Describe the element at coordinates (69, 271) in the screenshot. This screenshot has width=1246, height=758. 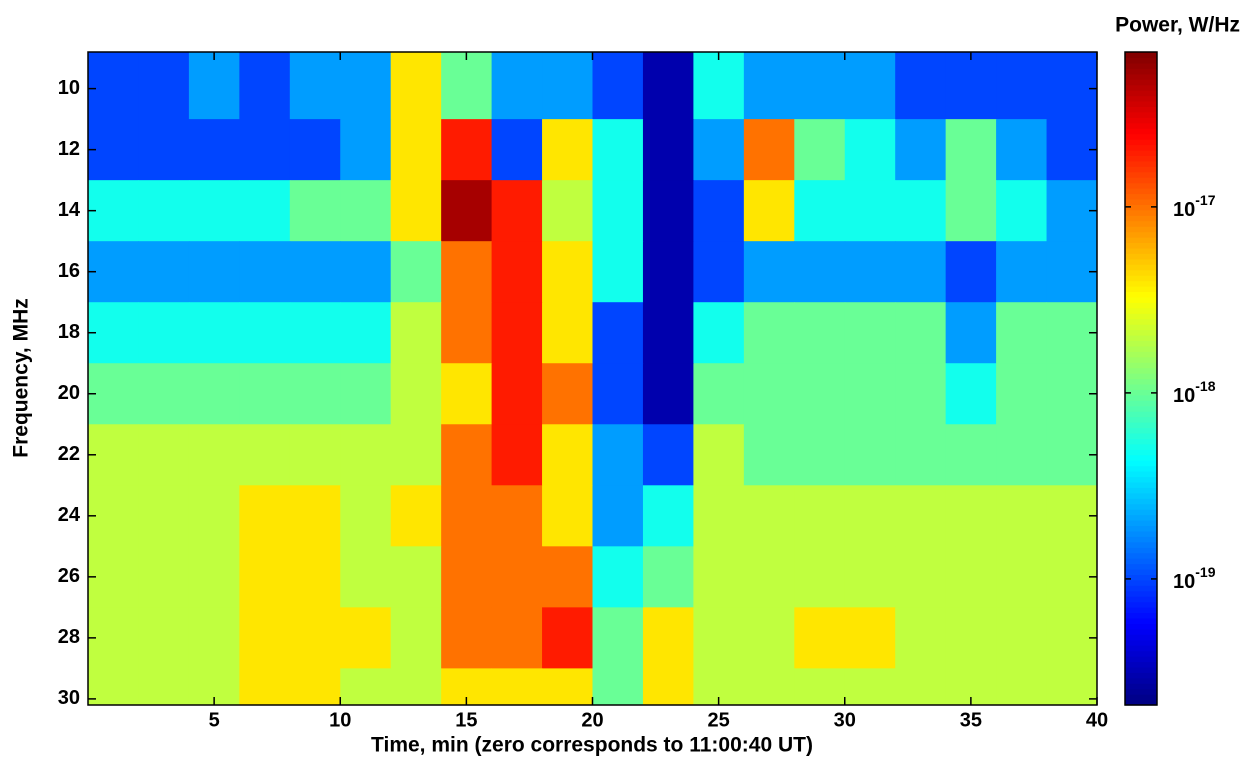
I see `y-tick-label: 16` at that location.